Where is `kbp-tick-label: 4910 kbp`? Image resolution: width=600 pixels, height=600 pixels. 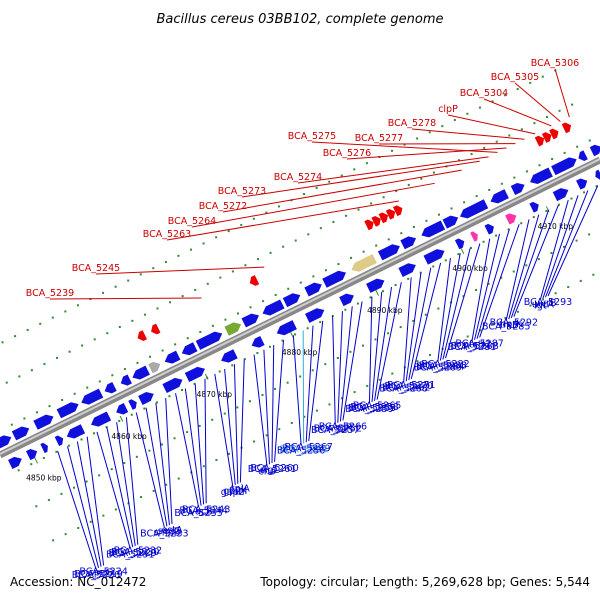 kbp-tick-label: 4910 kbp is located at coordinates (556, 226).